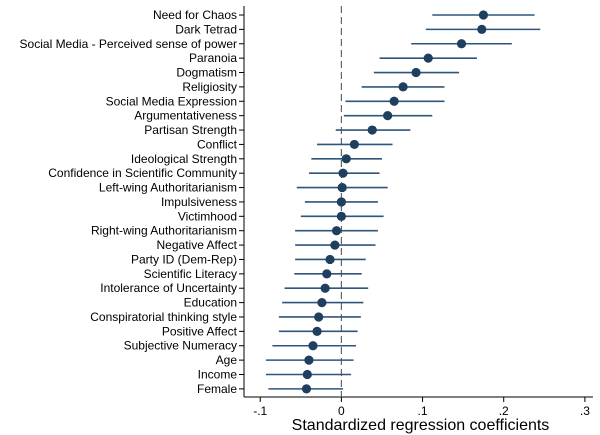  I want to click on category-label: Age, so click(227, 360).